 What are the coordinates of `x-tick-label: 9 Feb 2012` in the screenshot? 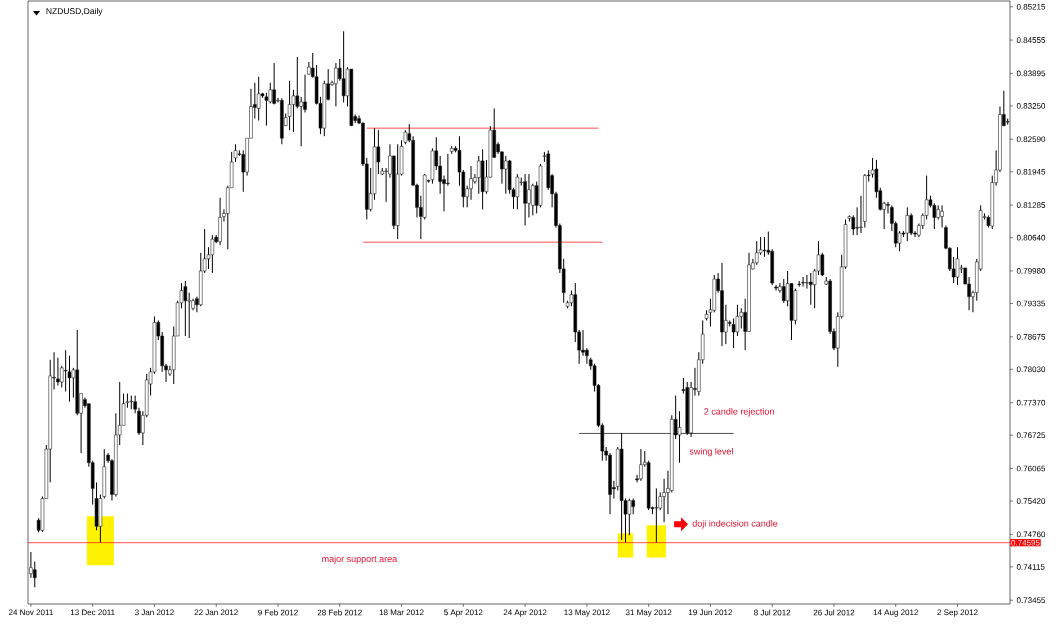 It's located at (278, 612).